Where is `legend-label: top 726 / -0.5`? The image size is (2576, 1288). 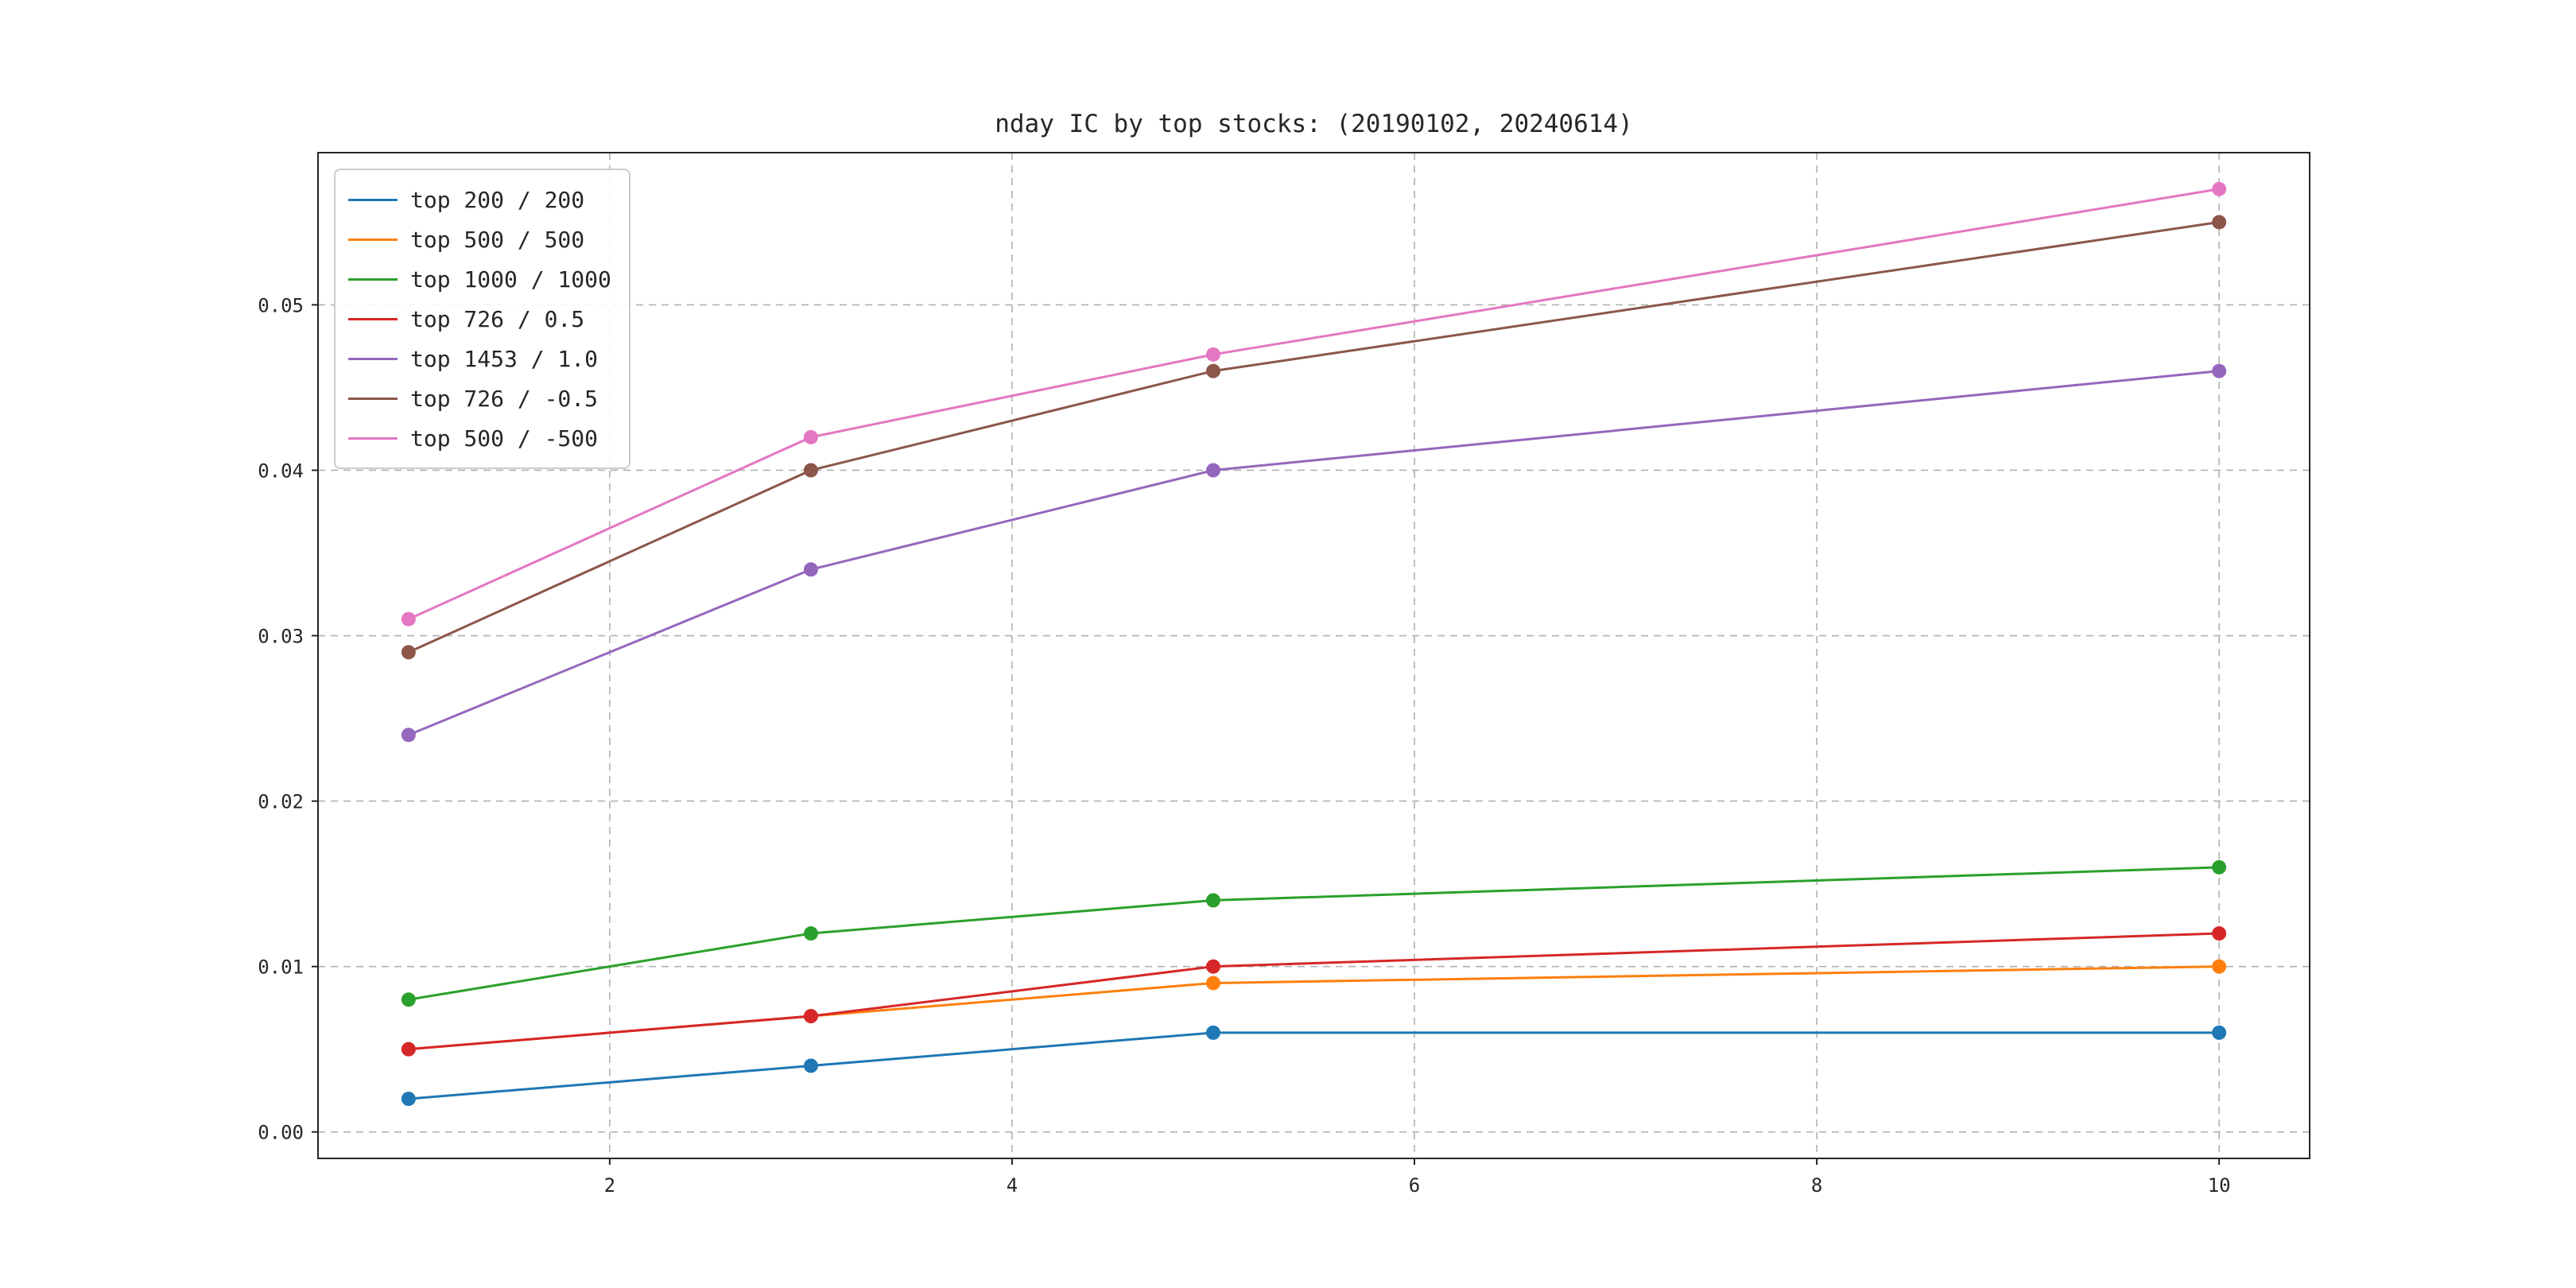
legend-label: top 726 / -0.5 is located at coordinates (504, 398).